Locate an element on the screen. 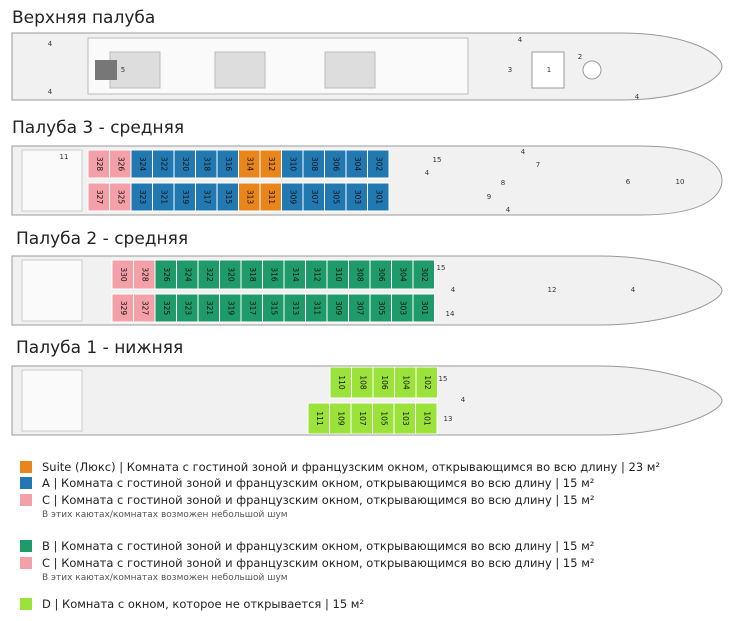 This screenshot has width=740, height=621. hull is located at coordinates (367, 400).